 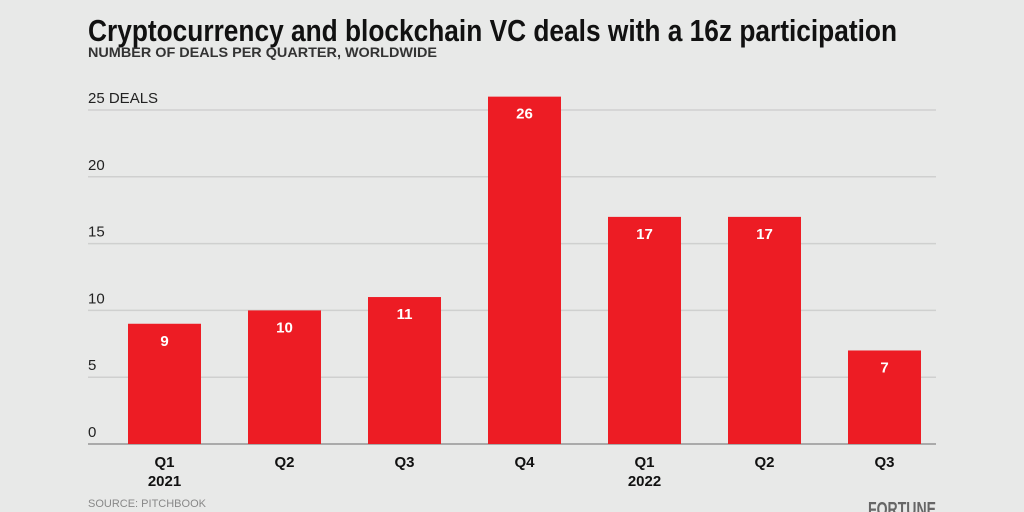 I want to click on y-tick-label: 25 DEALS, so click(x=123, y=98).